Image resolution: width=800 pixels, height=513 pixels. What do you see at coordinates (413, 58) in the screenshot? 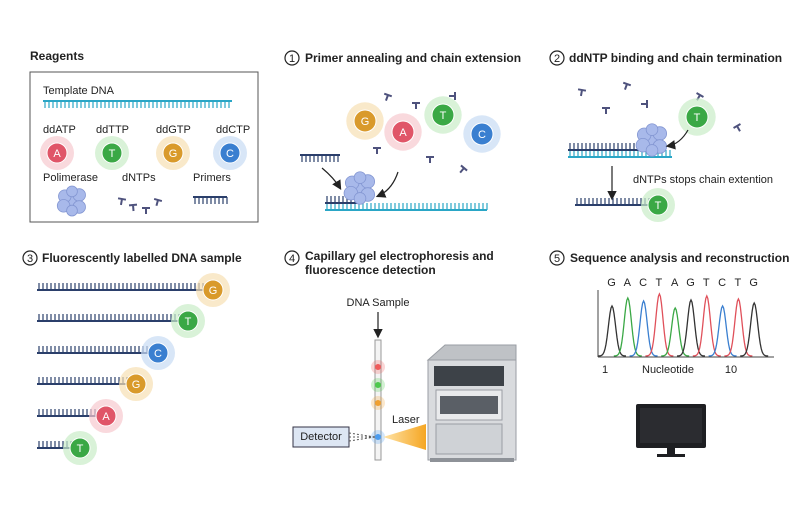
I see `step-title: Primer annealing and chain extension` at bounding box center [413, 58].